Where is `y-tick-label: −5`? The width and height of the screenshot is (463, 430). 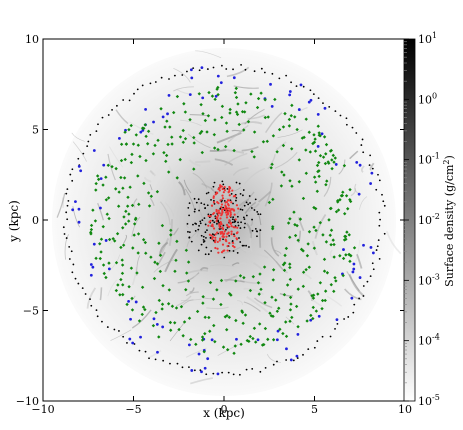
y-tick-label: −5 is located at coordinates (31, 311).